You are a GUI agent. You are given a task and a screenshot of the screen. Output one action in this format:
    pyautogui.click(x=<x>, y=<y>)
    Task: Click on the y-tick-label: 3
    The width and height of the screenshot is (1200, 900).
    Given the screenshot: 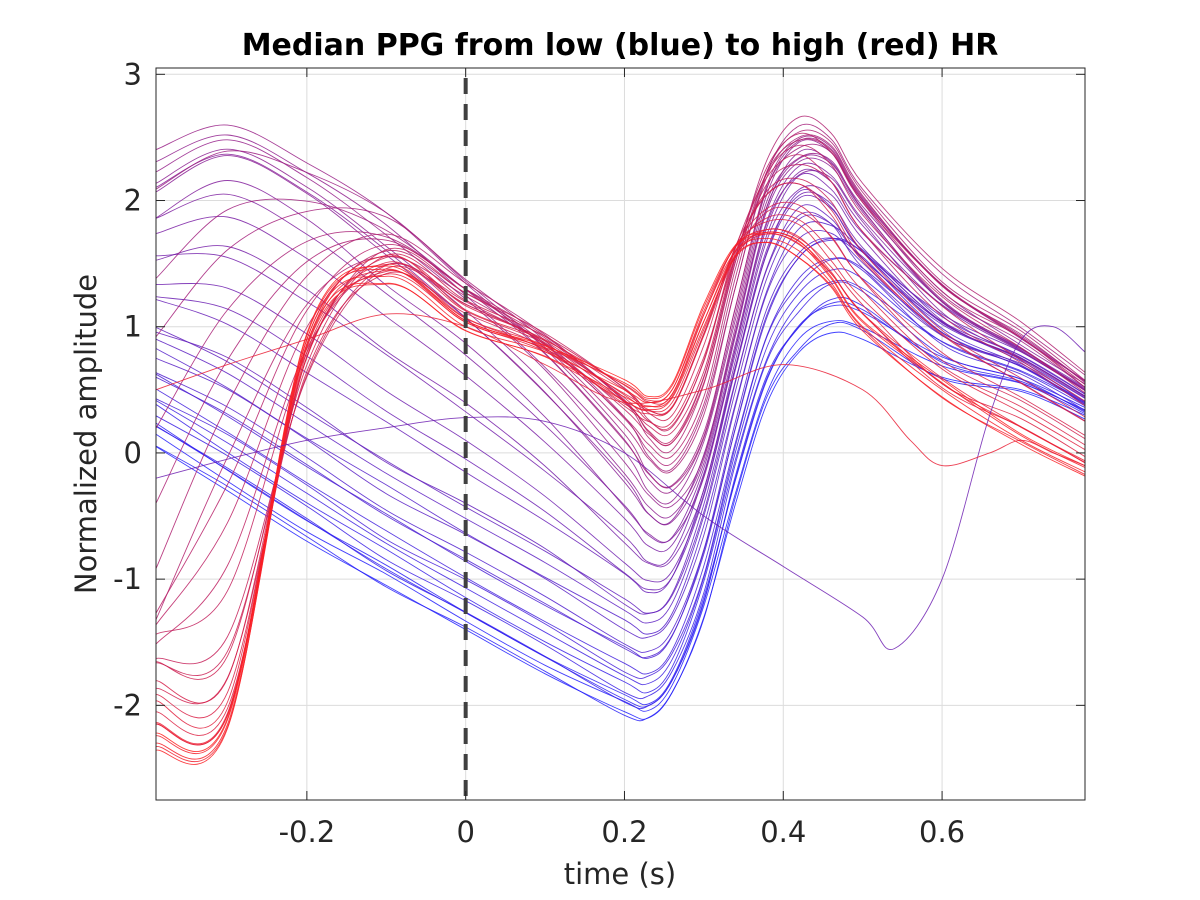 What is the action you would take?
    pyautogui.click(x=133, y=74)
    